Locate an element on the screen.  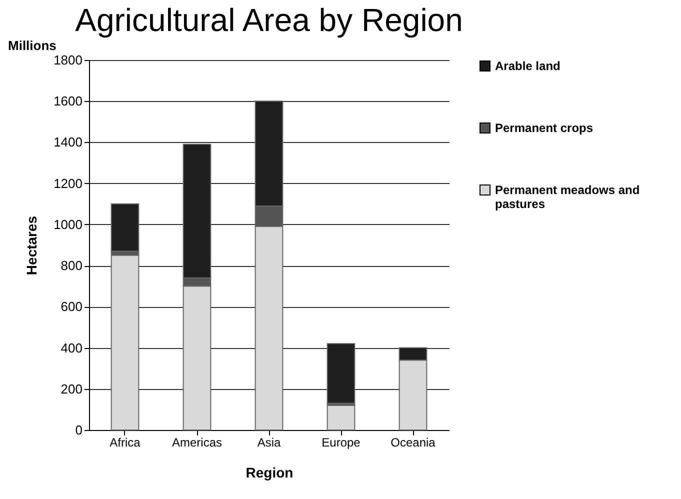
x-tick-label: Europe is located at coordinates (341, 443).